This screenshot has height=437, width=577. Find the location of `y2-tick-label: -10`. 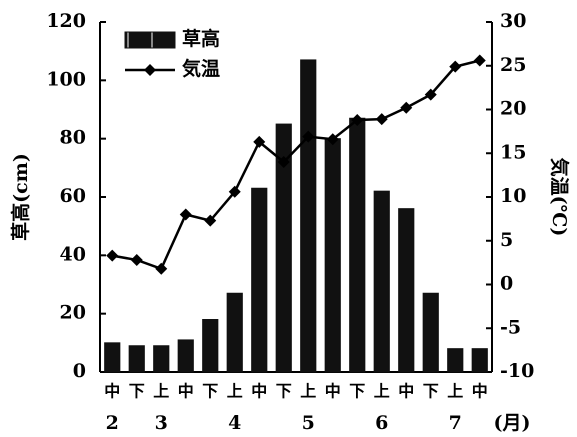

y2-tick-label: -10 is located at coordinates (517, 371).